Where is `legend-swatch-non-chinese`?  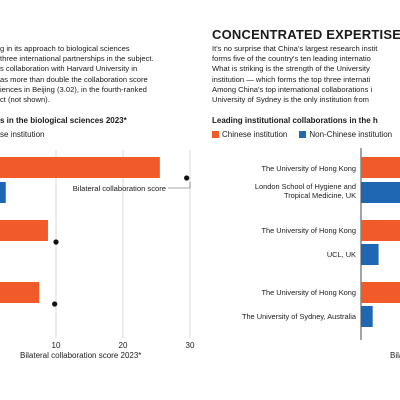 legend-swatch-non-chinese is located at coordinates (303, 134).